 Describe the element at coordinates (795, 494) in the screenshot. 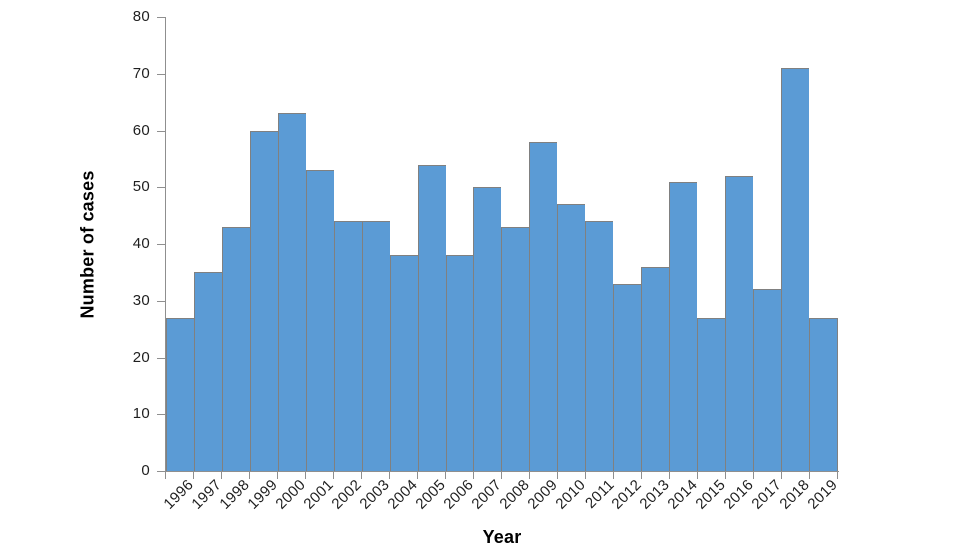

I see `x-tick-label: 2018` at that location.